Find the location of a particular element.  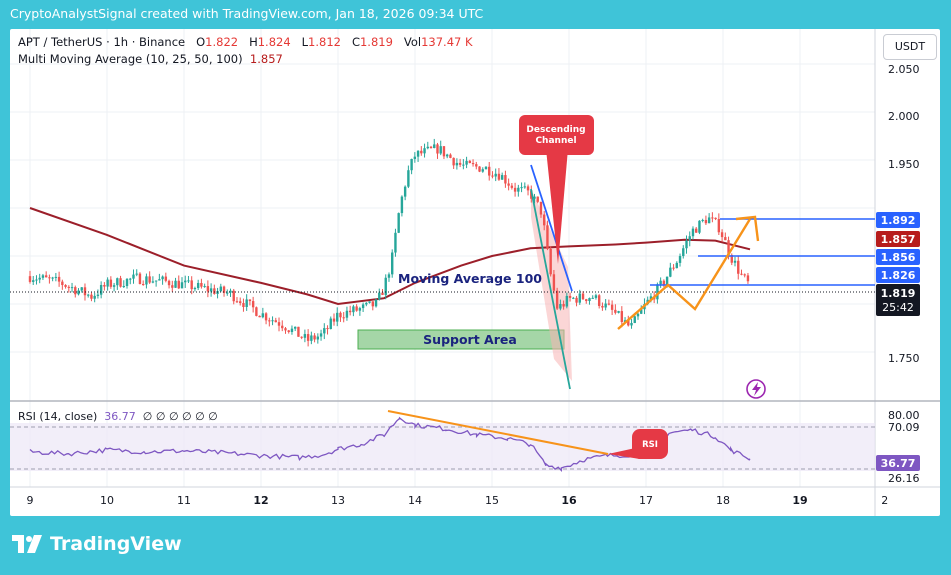

channel-upper-line is located at coordinates (551, 228).